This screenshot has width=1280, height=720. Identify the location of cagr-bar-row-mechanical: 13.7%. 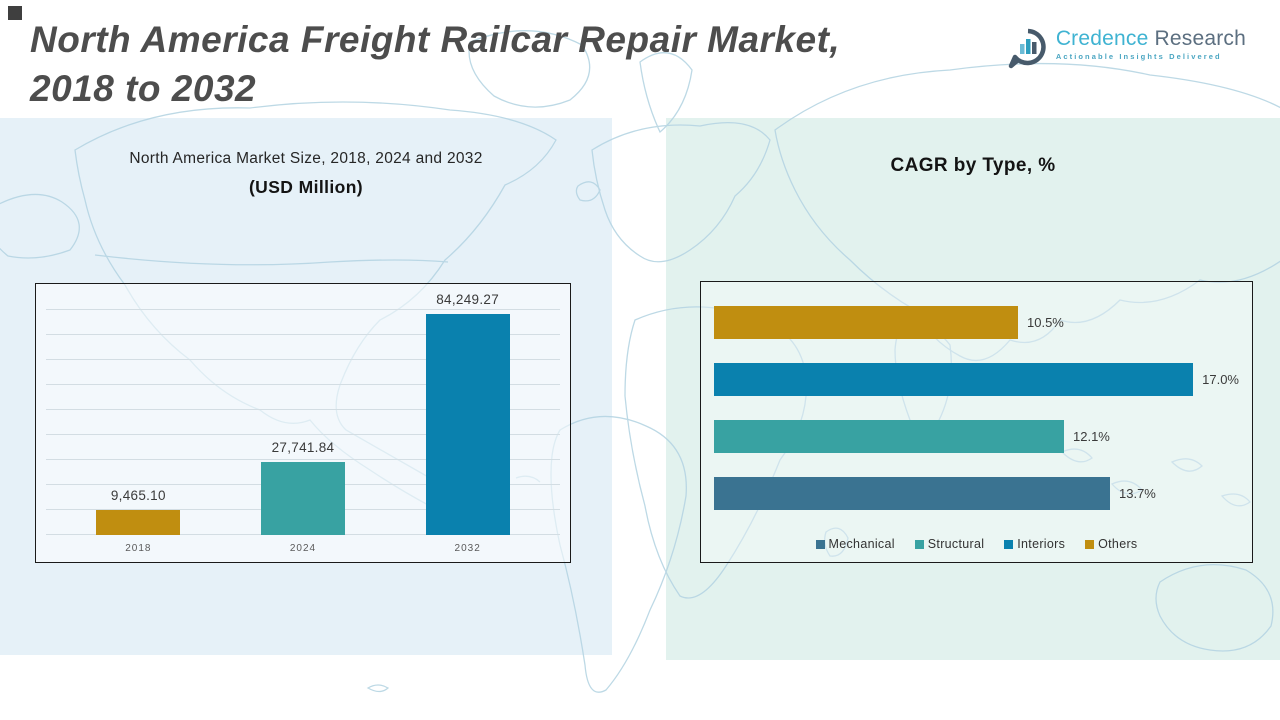
(976, 493).